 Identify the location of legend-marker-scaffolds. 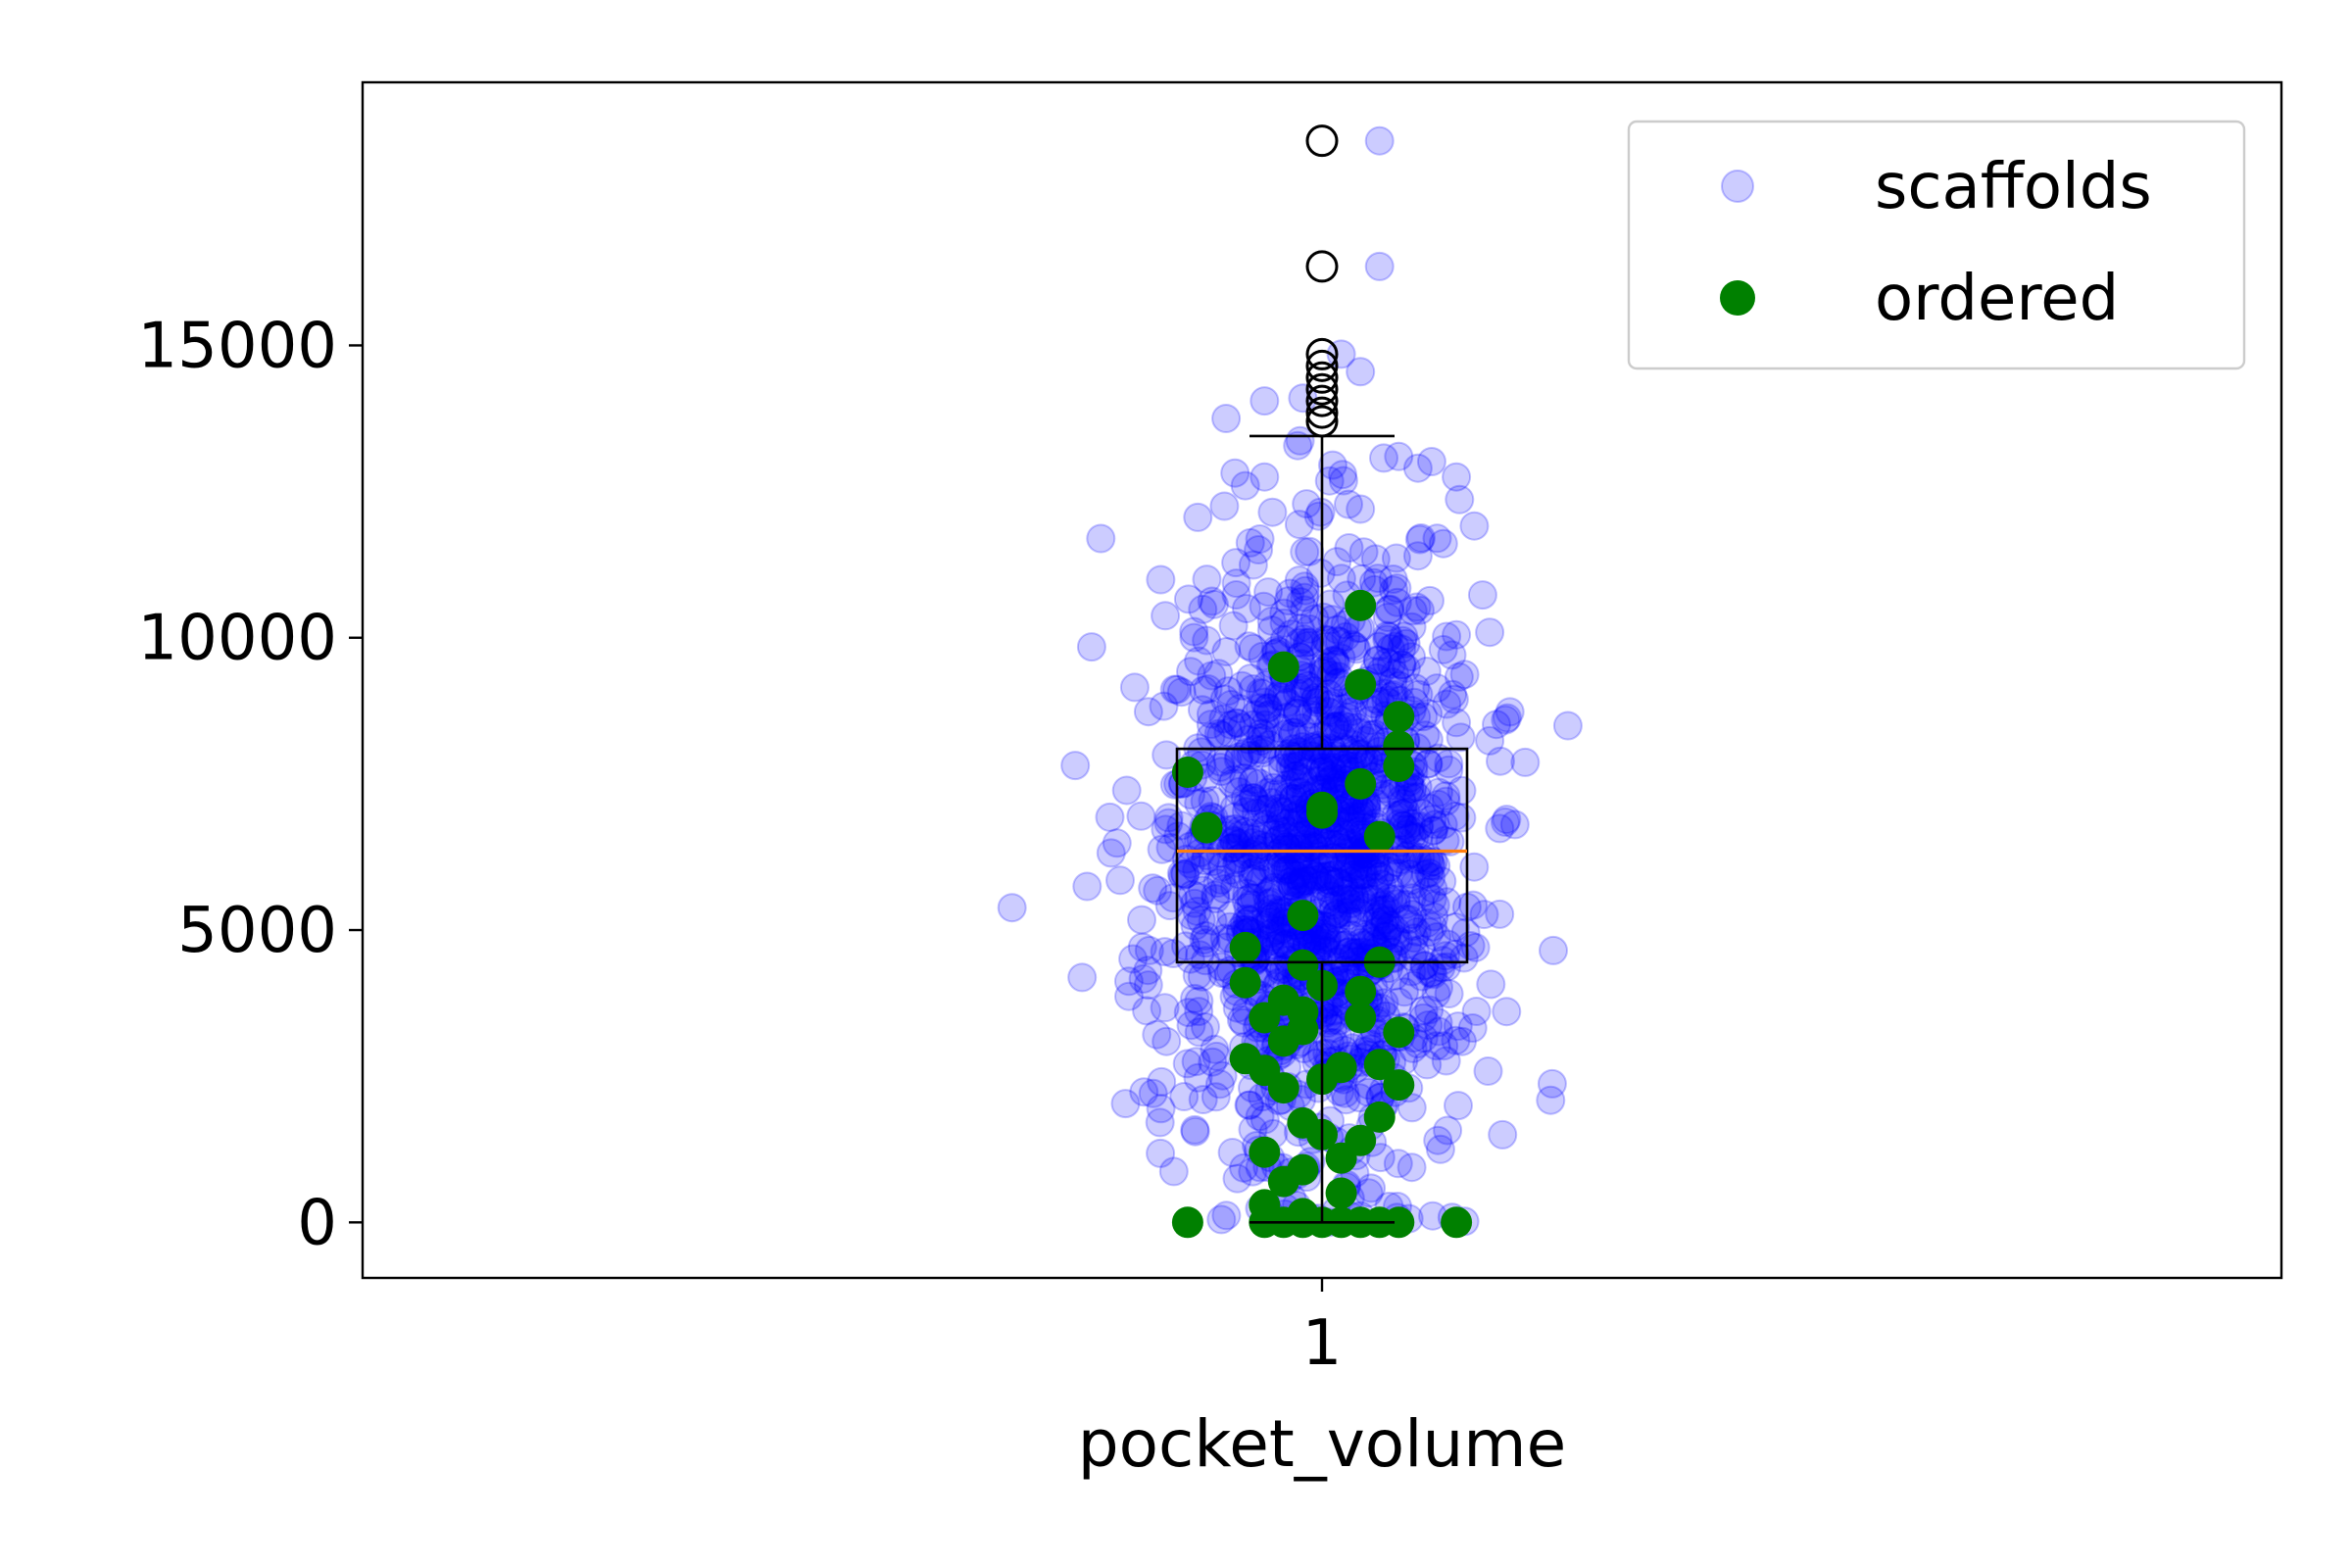
(1737, 186).